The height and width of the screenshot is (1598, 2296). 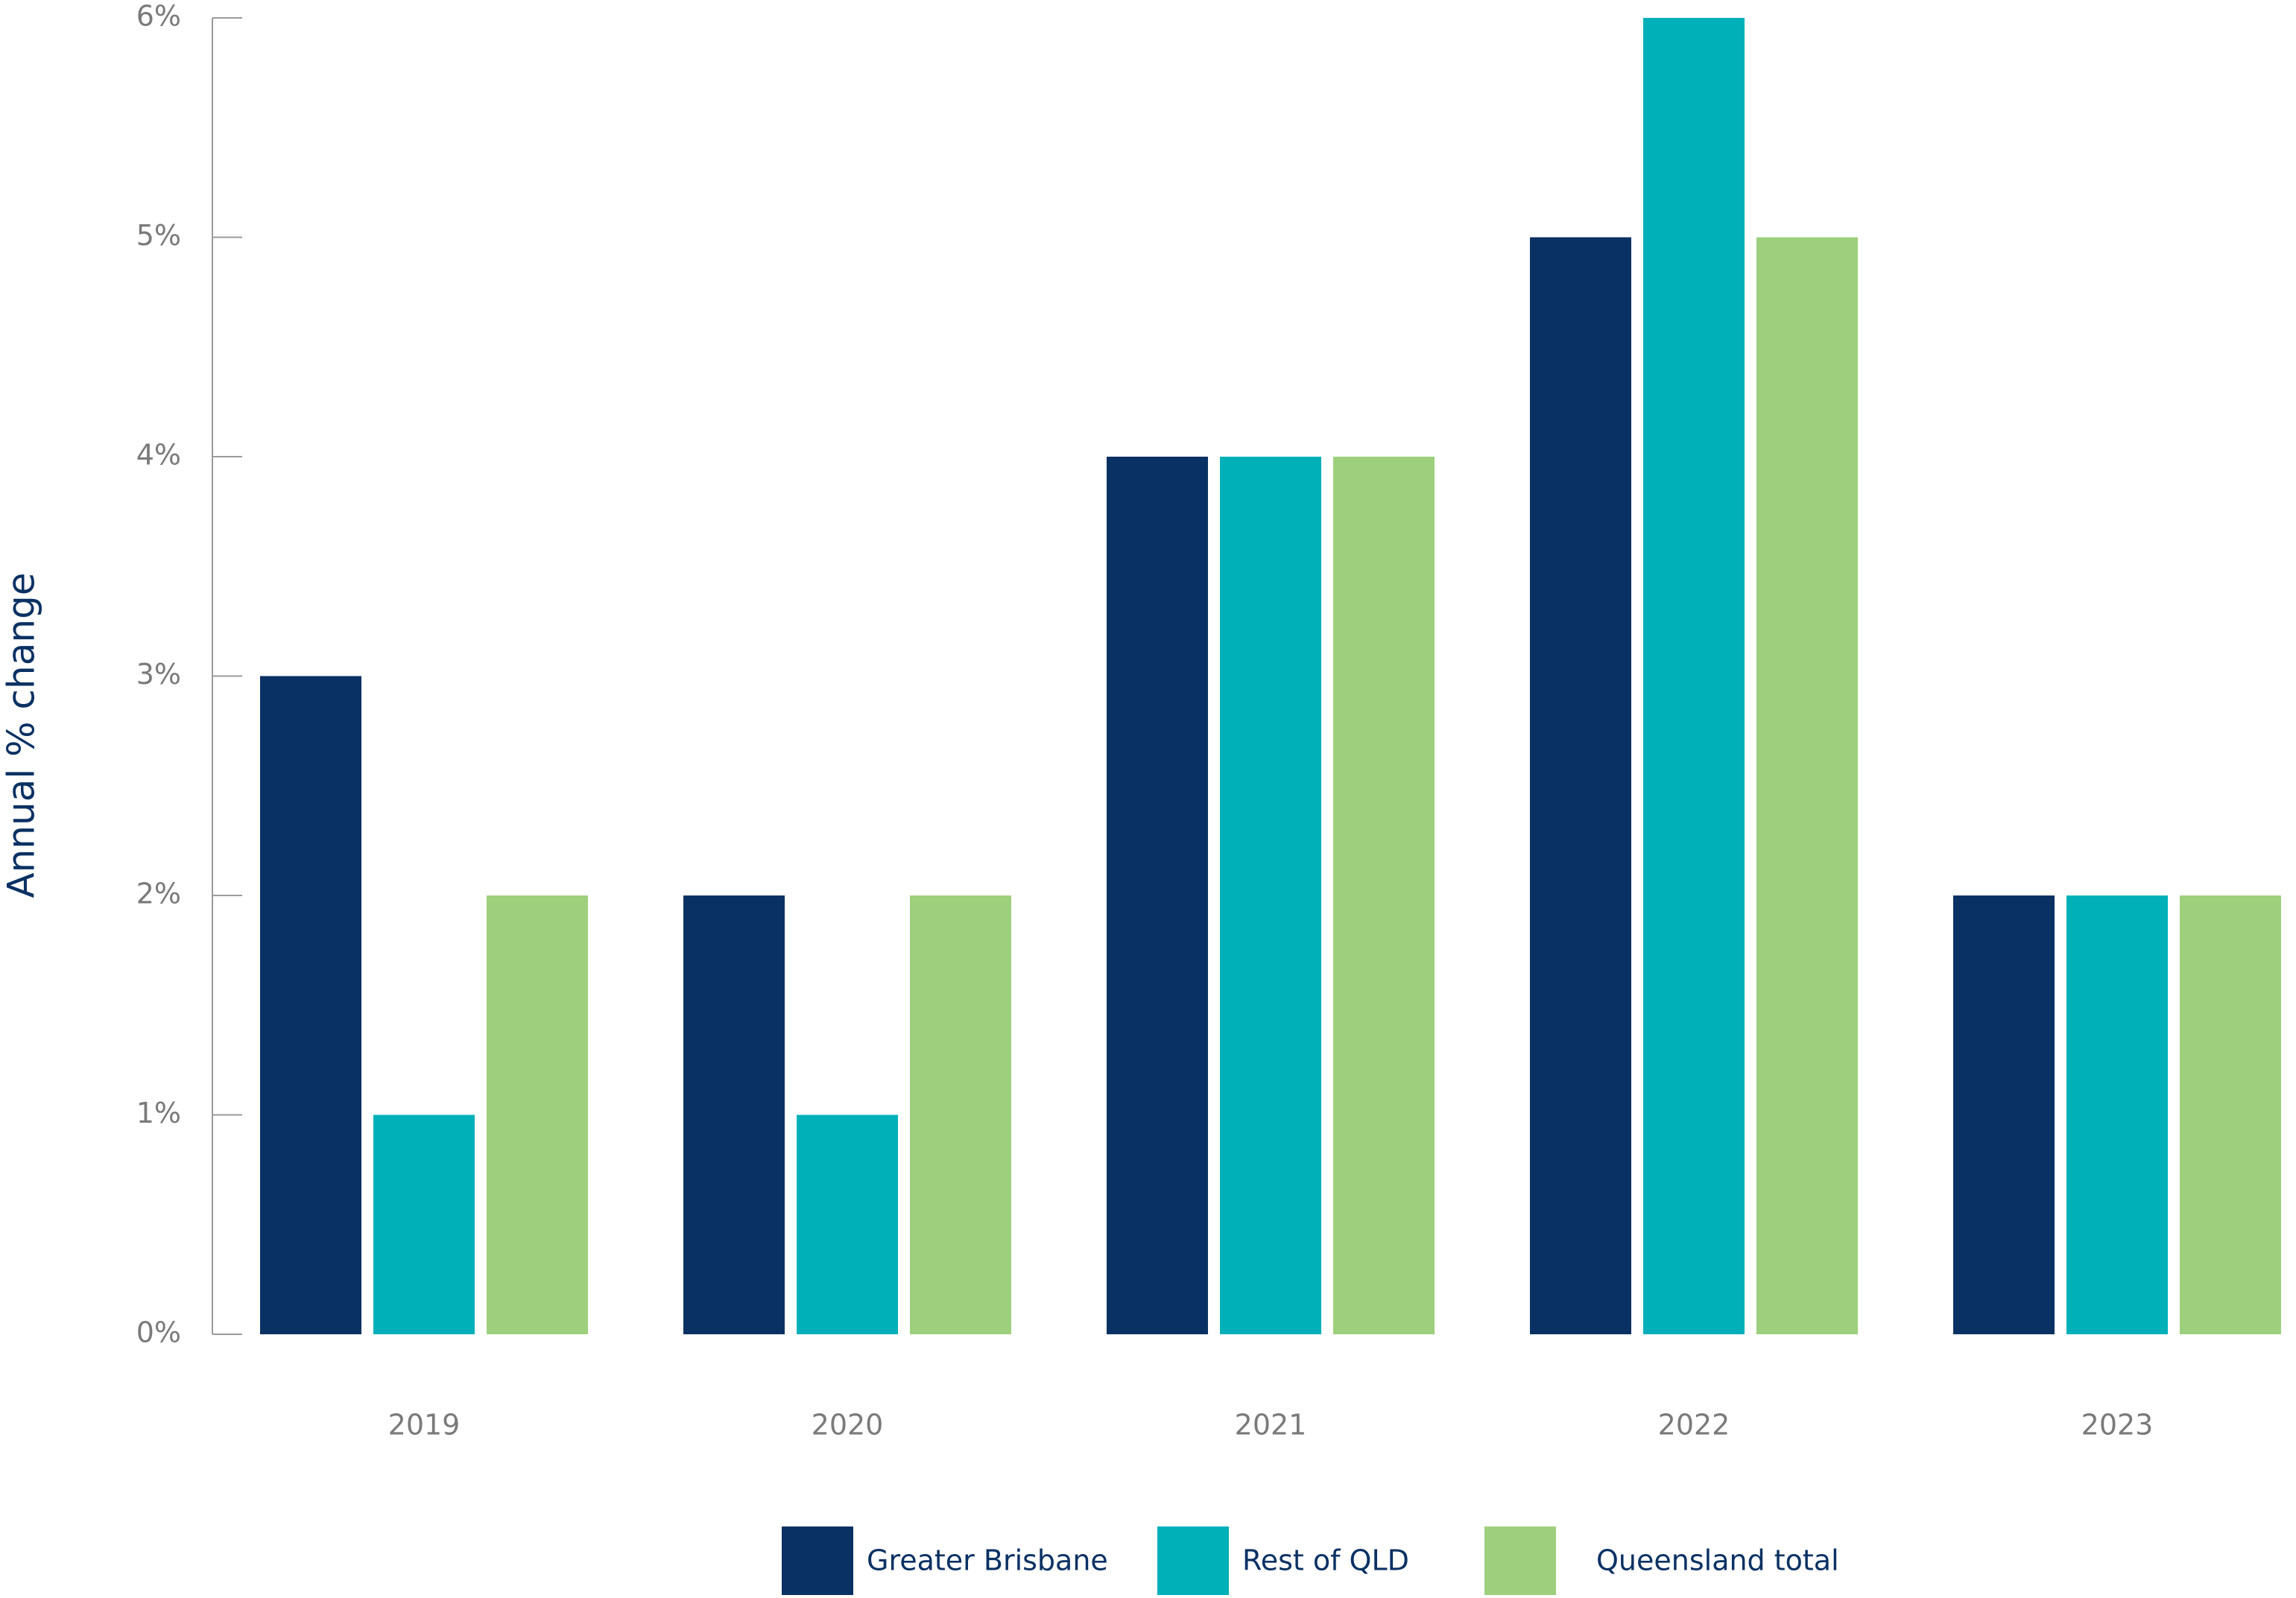 I want to click on y-tick-label: 1%, so click(x=158, y=1113).